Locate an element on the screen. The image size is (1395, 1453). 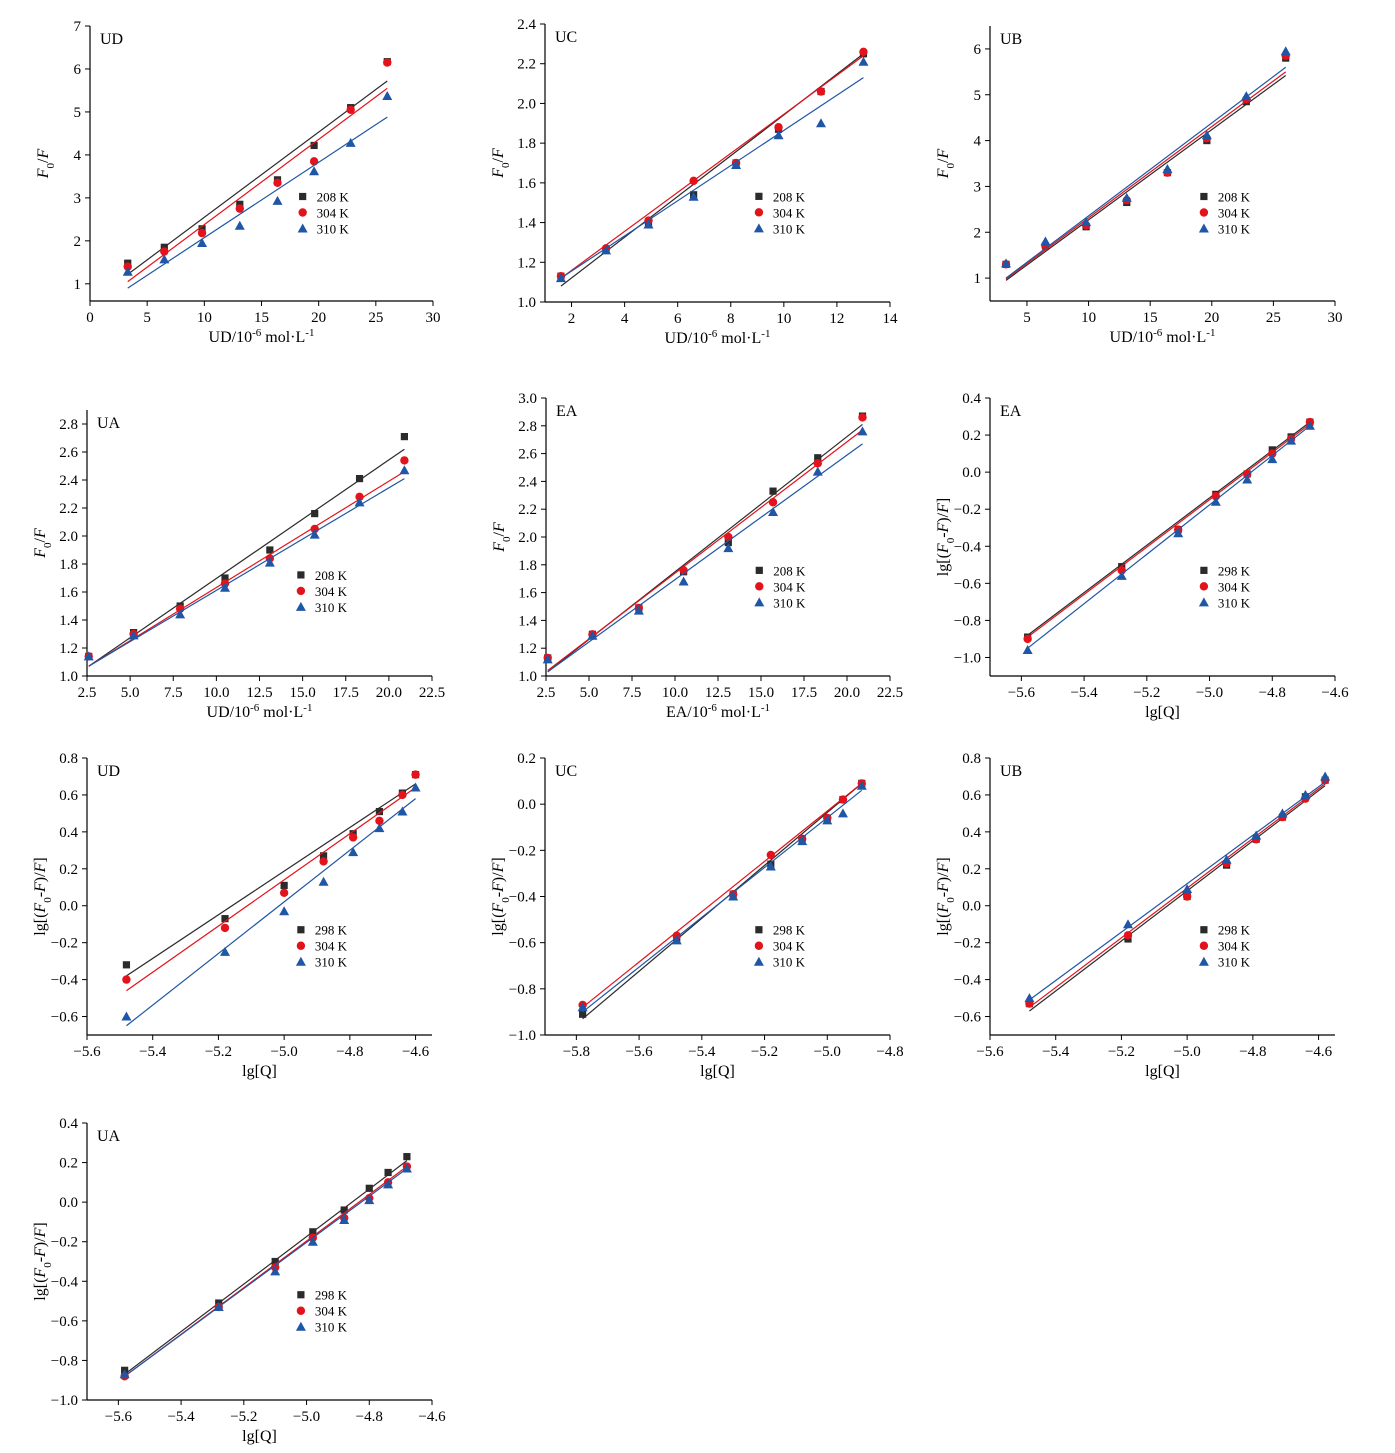
x-tick-label: 2.5 is located at coordinates (87, 693).